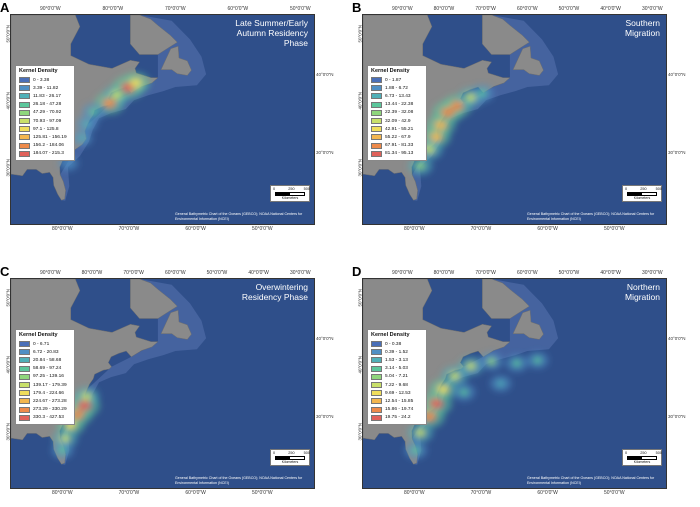 This screenshot has height=507, width=700. What do you see at coordinates (41, 80) in the screenshot?
I see `legend-label: 0 - 3.38` at bounding box center [41, 80].